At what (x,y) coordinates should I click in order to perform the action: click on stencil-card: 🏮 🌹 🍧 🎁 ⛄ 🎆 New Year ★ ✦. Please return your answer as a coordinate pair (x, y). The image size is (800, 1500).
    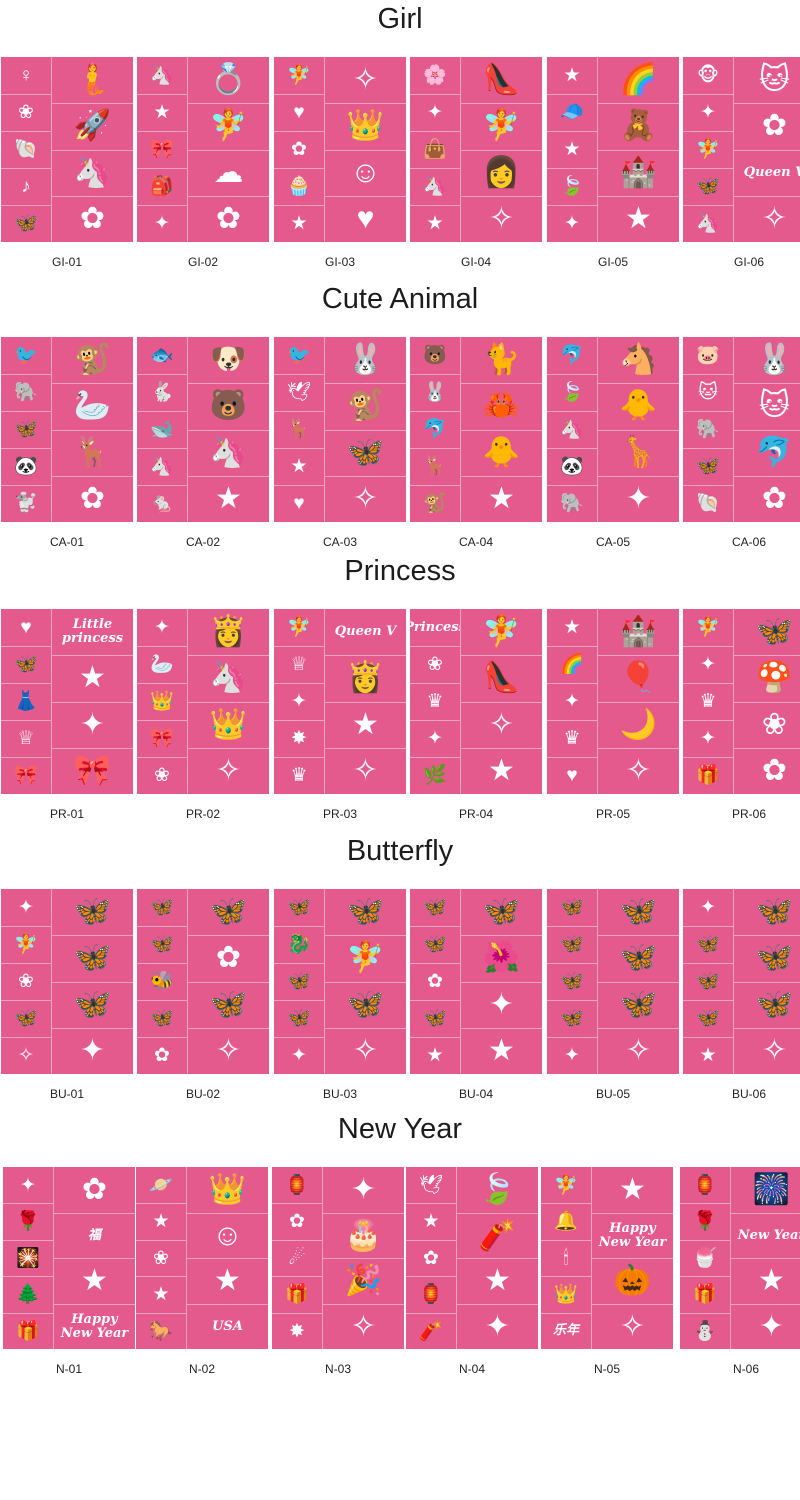
    Looking at the image, I should click on (740, 1258).